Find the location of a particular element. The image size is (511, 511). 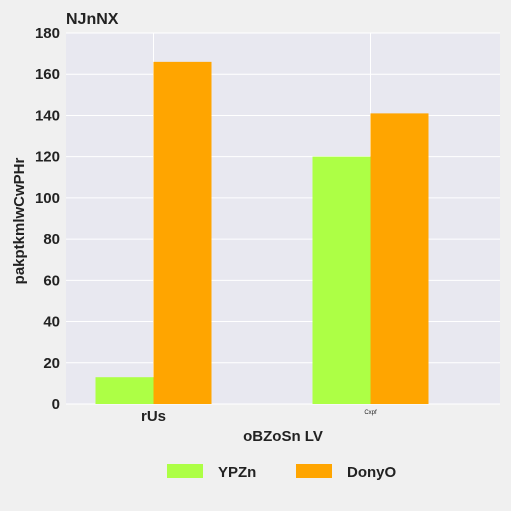

legend: YPZn DonyO is located at coordinates (282, 472).